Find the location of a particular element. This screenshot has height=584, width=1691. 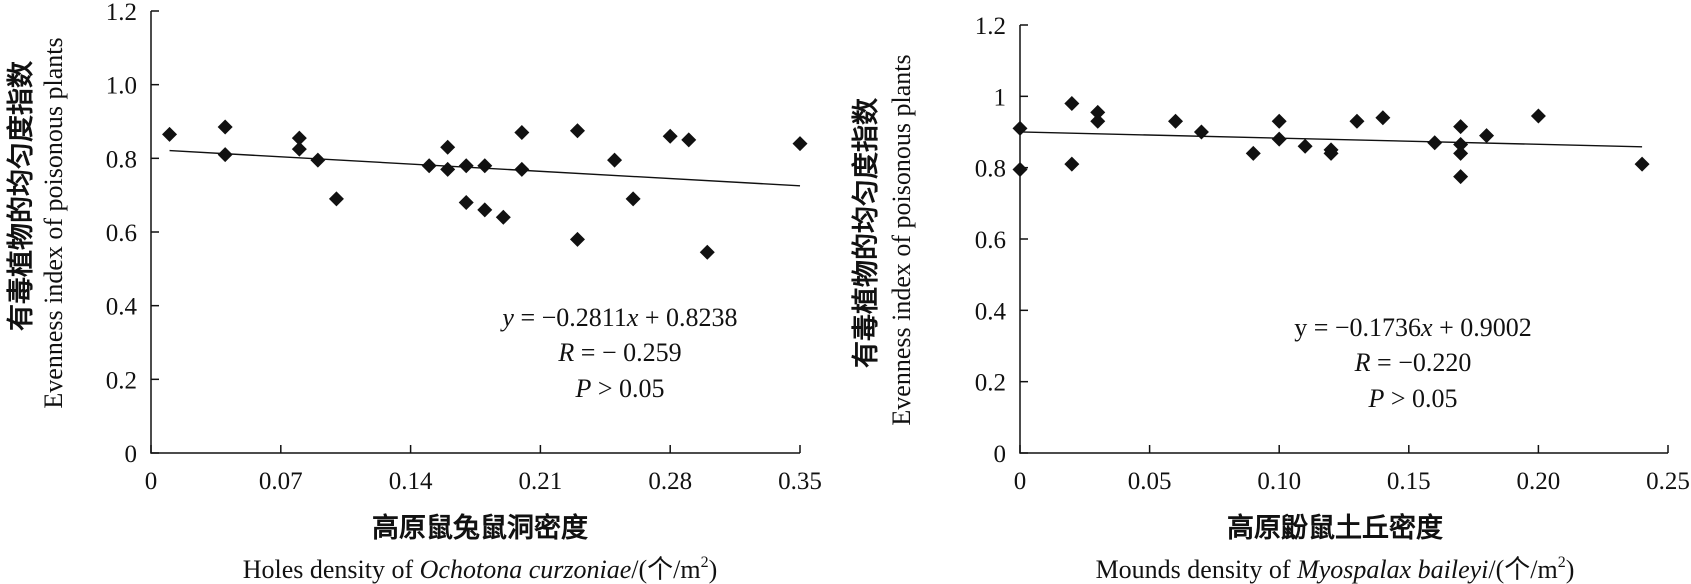

right-ytick-label: 1 is located at coordinates (1000, 97).